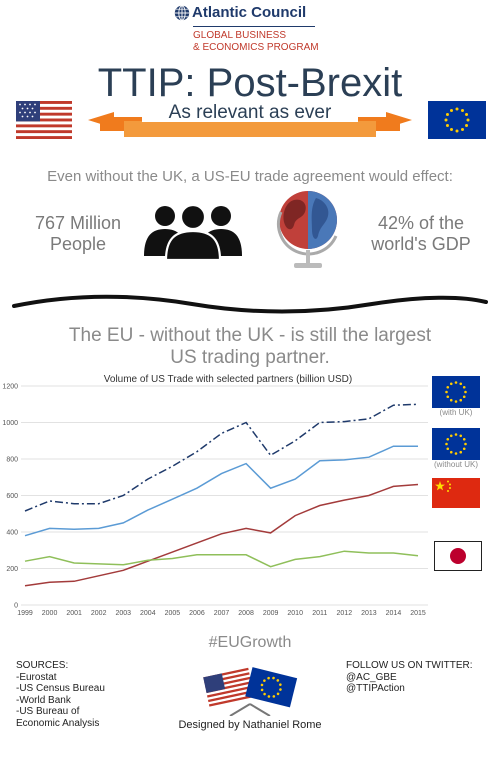 This screenshot has height=762, width=500. What do you see at coordinates (12, 460) in the screenshot?
I see `y-tick-label: 800` at bounding box center [12, 460].